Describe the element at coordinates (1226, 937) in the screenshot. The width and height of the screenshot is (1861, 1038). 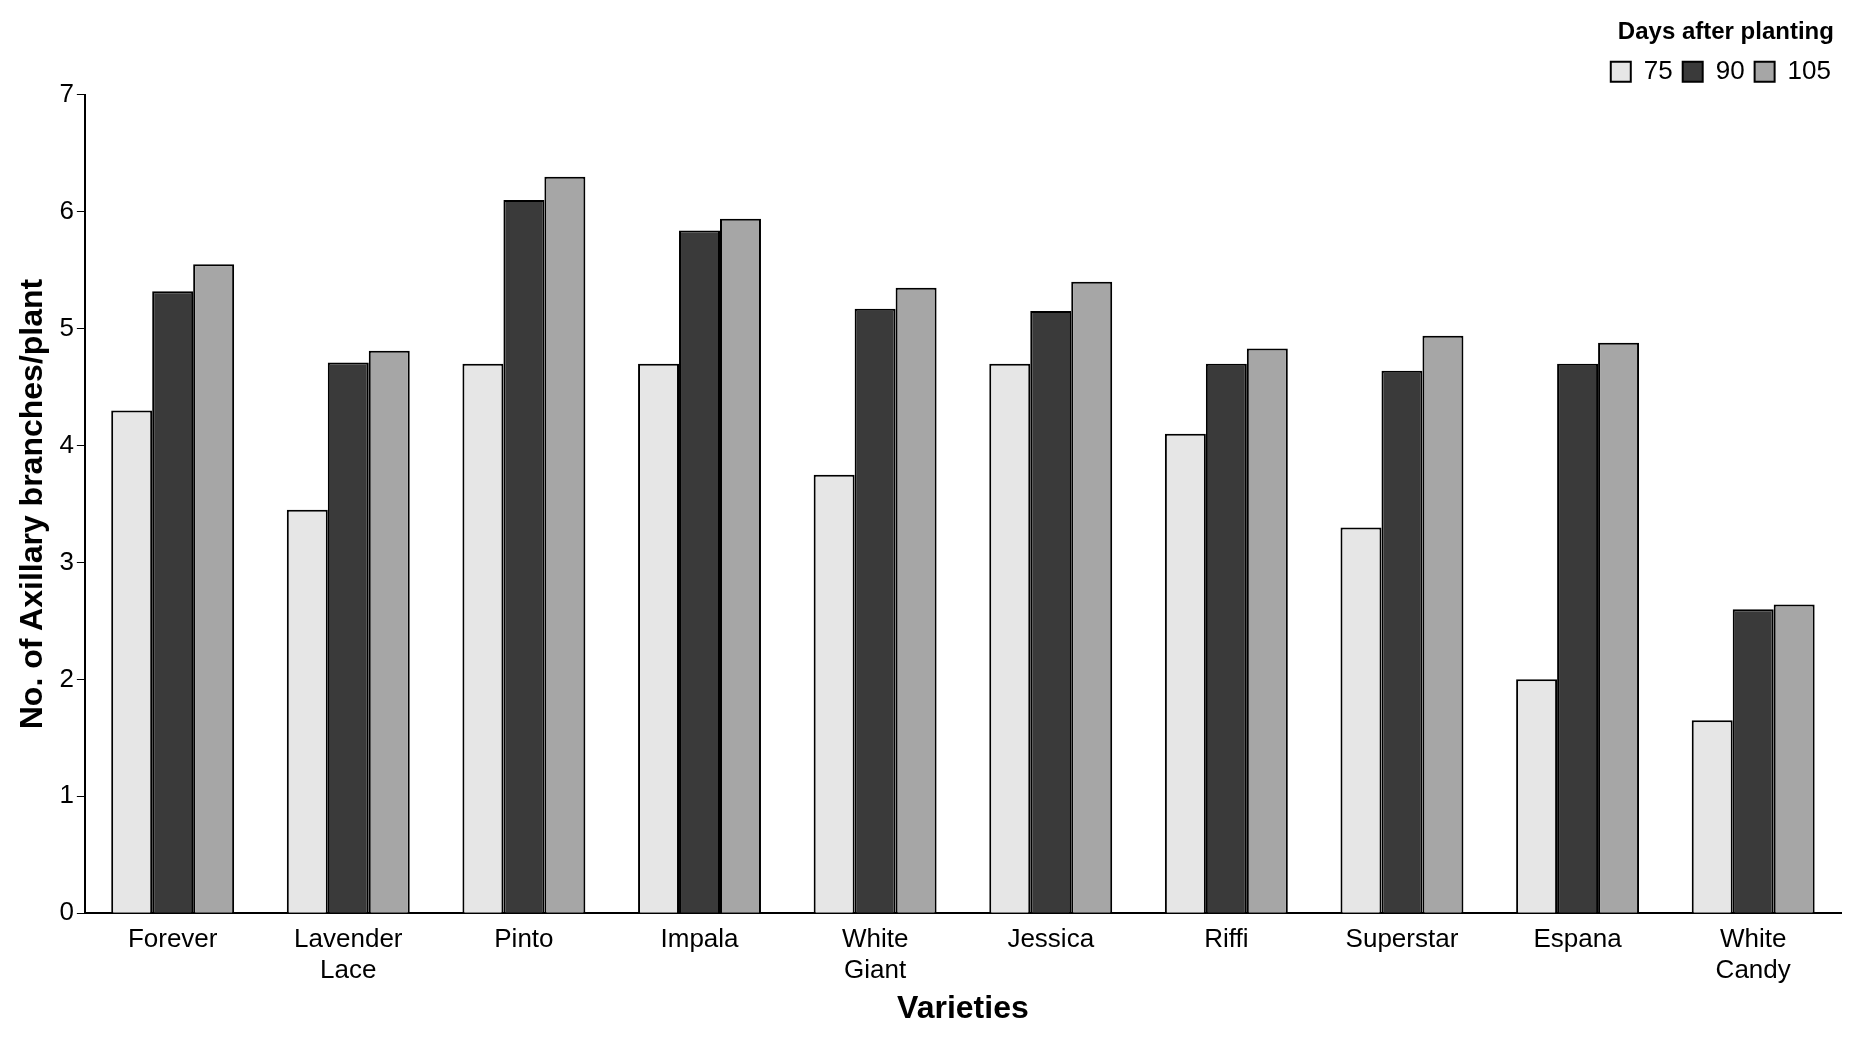
I see `x-tick-label: Riffi` at that location.